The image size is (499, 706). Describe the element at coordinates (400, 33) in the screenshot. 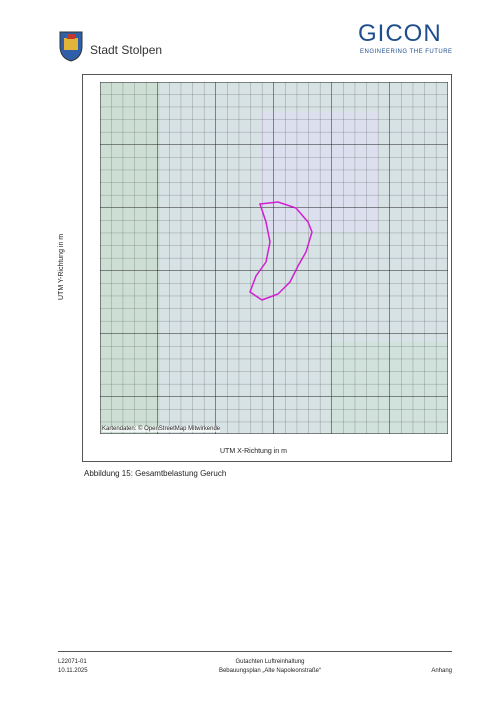

I see `logo: GICON` at that location.